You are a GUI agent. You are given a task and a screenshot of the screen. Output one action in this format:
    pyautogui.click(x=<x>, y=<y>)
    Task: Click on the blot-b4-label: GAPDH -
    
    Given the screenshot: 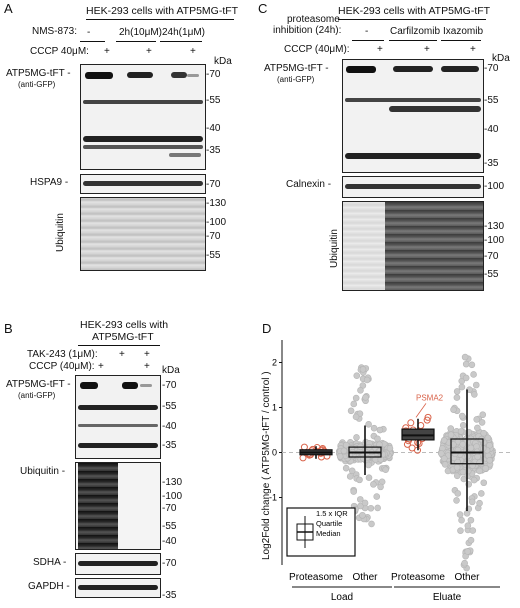 What is the action you would take?
    pyautogui.click(x=49, y=586)
    